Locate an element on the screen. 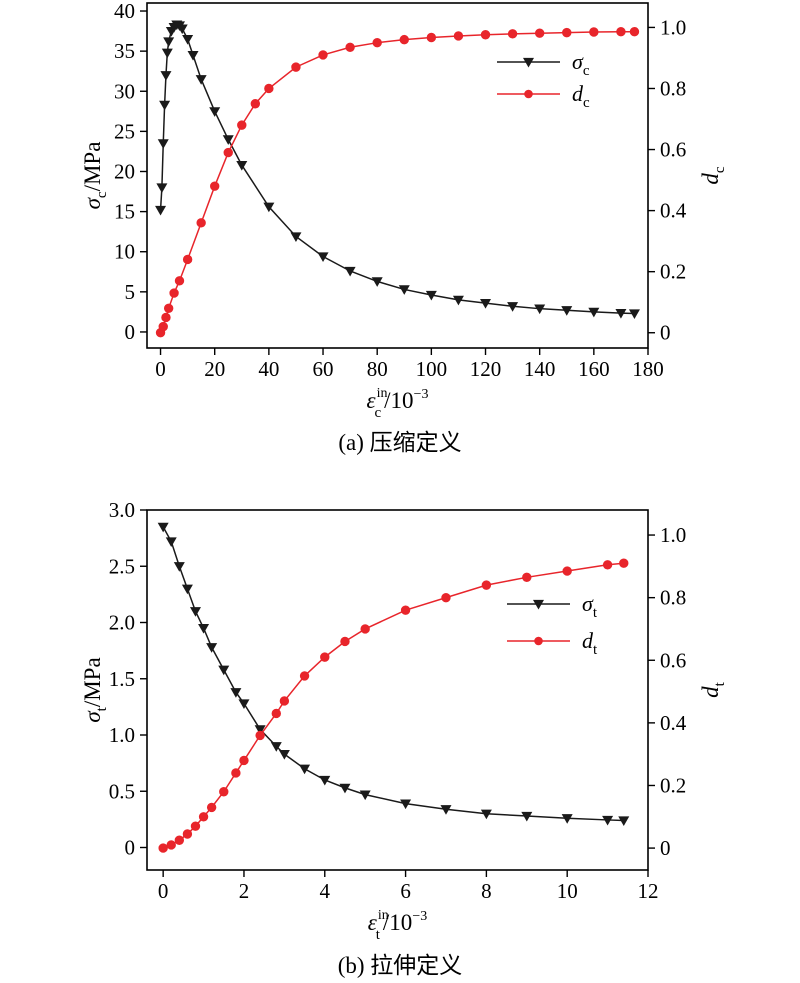 The height and width of the screenshot is (983, 800). figure-caption: (b) 拉伸定义 is located at coordinates (400, 965).